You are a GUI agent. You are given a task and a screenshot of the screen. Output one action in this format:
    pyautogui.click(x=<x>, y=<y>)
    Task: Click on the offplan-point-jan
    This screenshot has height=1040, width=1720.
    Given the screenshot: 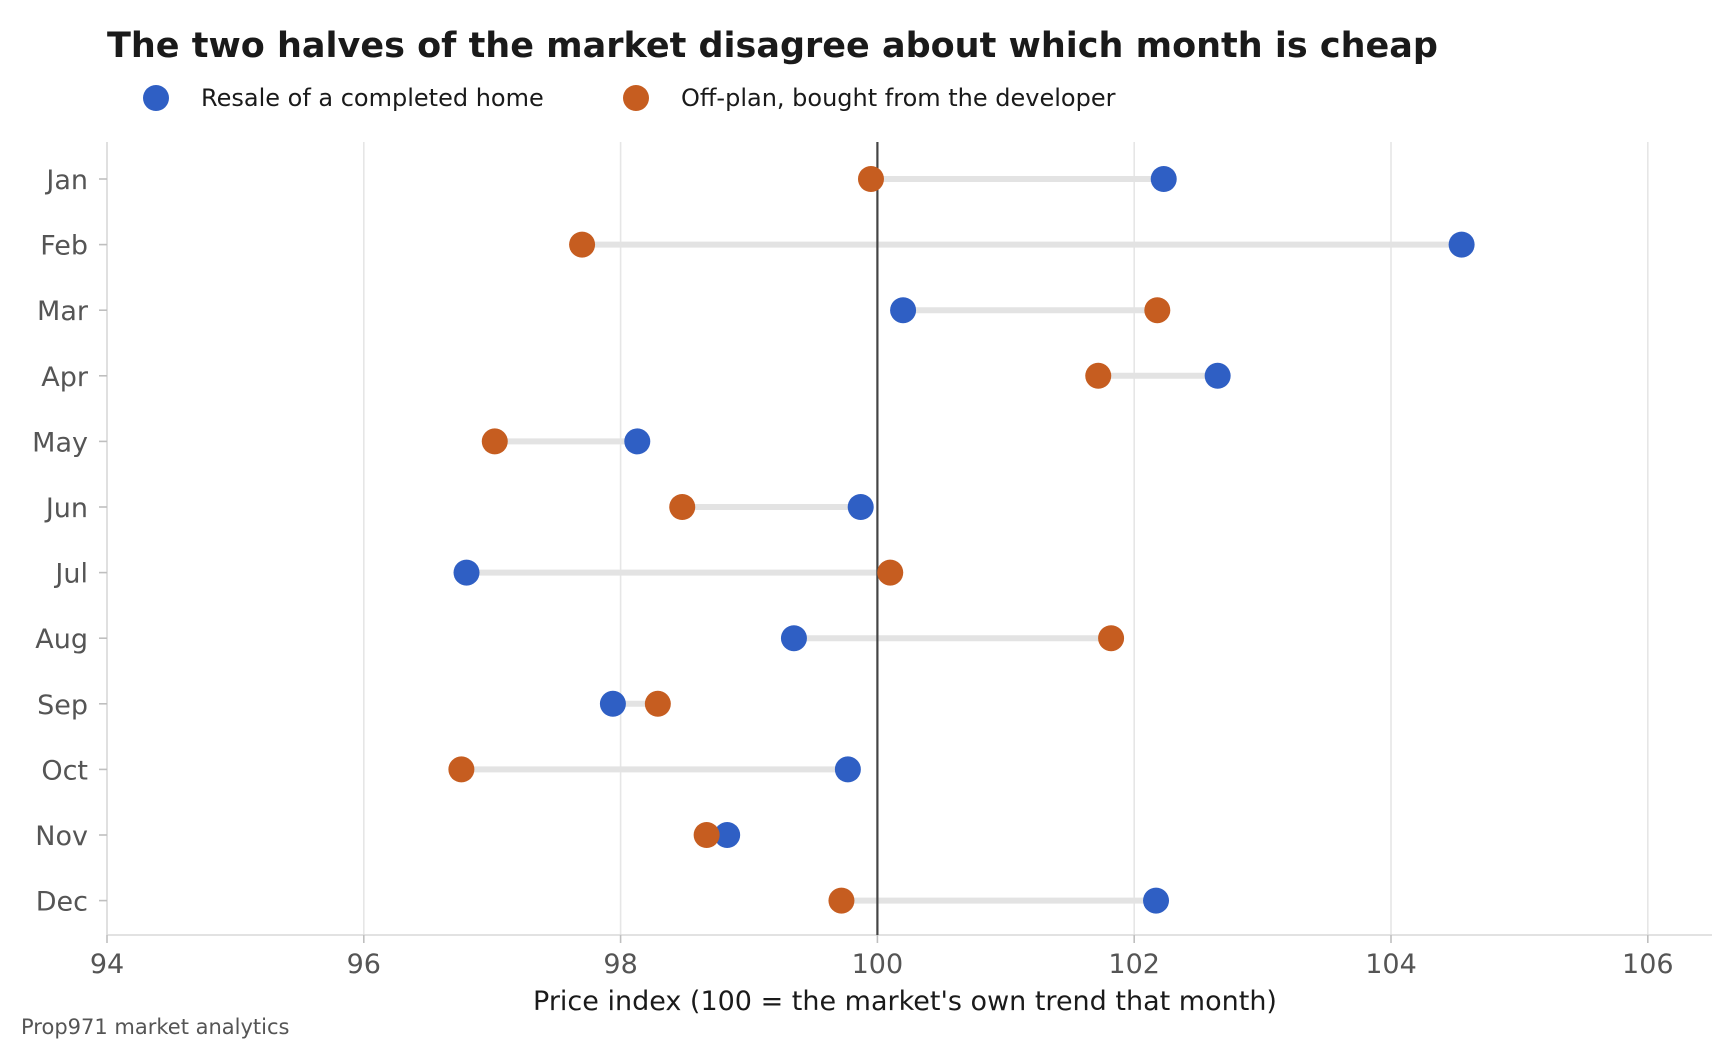 What is the action you would take?
    pyautogui.click(x=870, y=179)
    